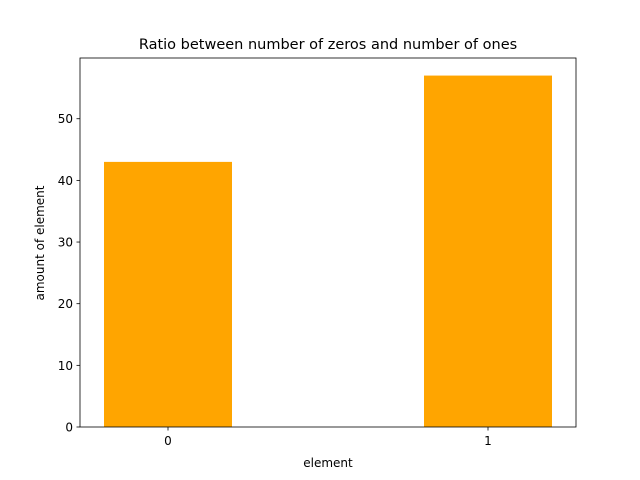 Image resolution: width=640 pixels, height=480 pixels. Describe the element at coordinates (65, 366) in the screenshot. I see `y-tick-label-10: 10` at that location.